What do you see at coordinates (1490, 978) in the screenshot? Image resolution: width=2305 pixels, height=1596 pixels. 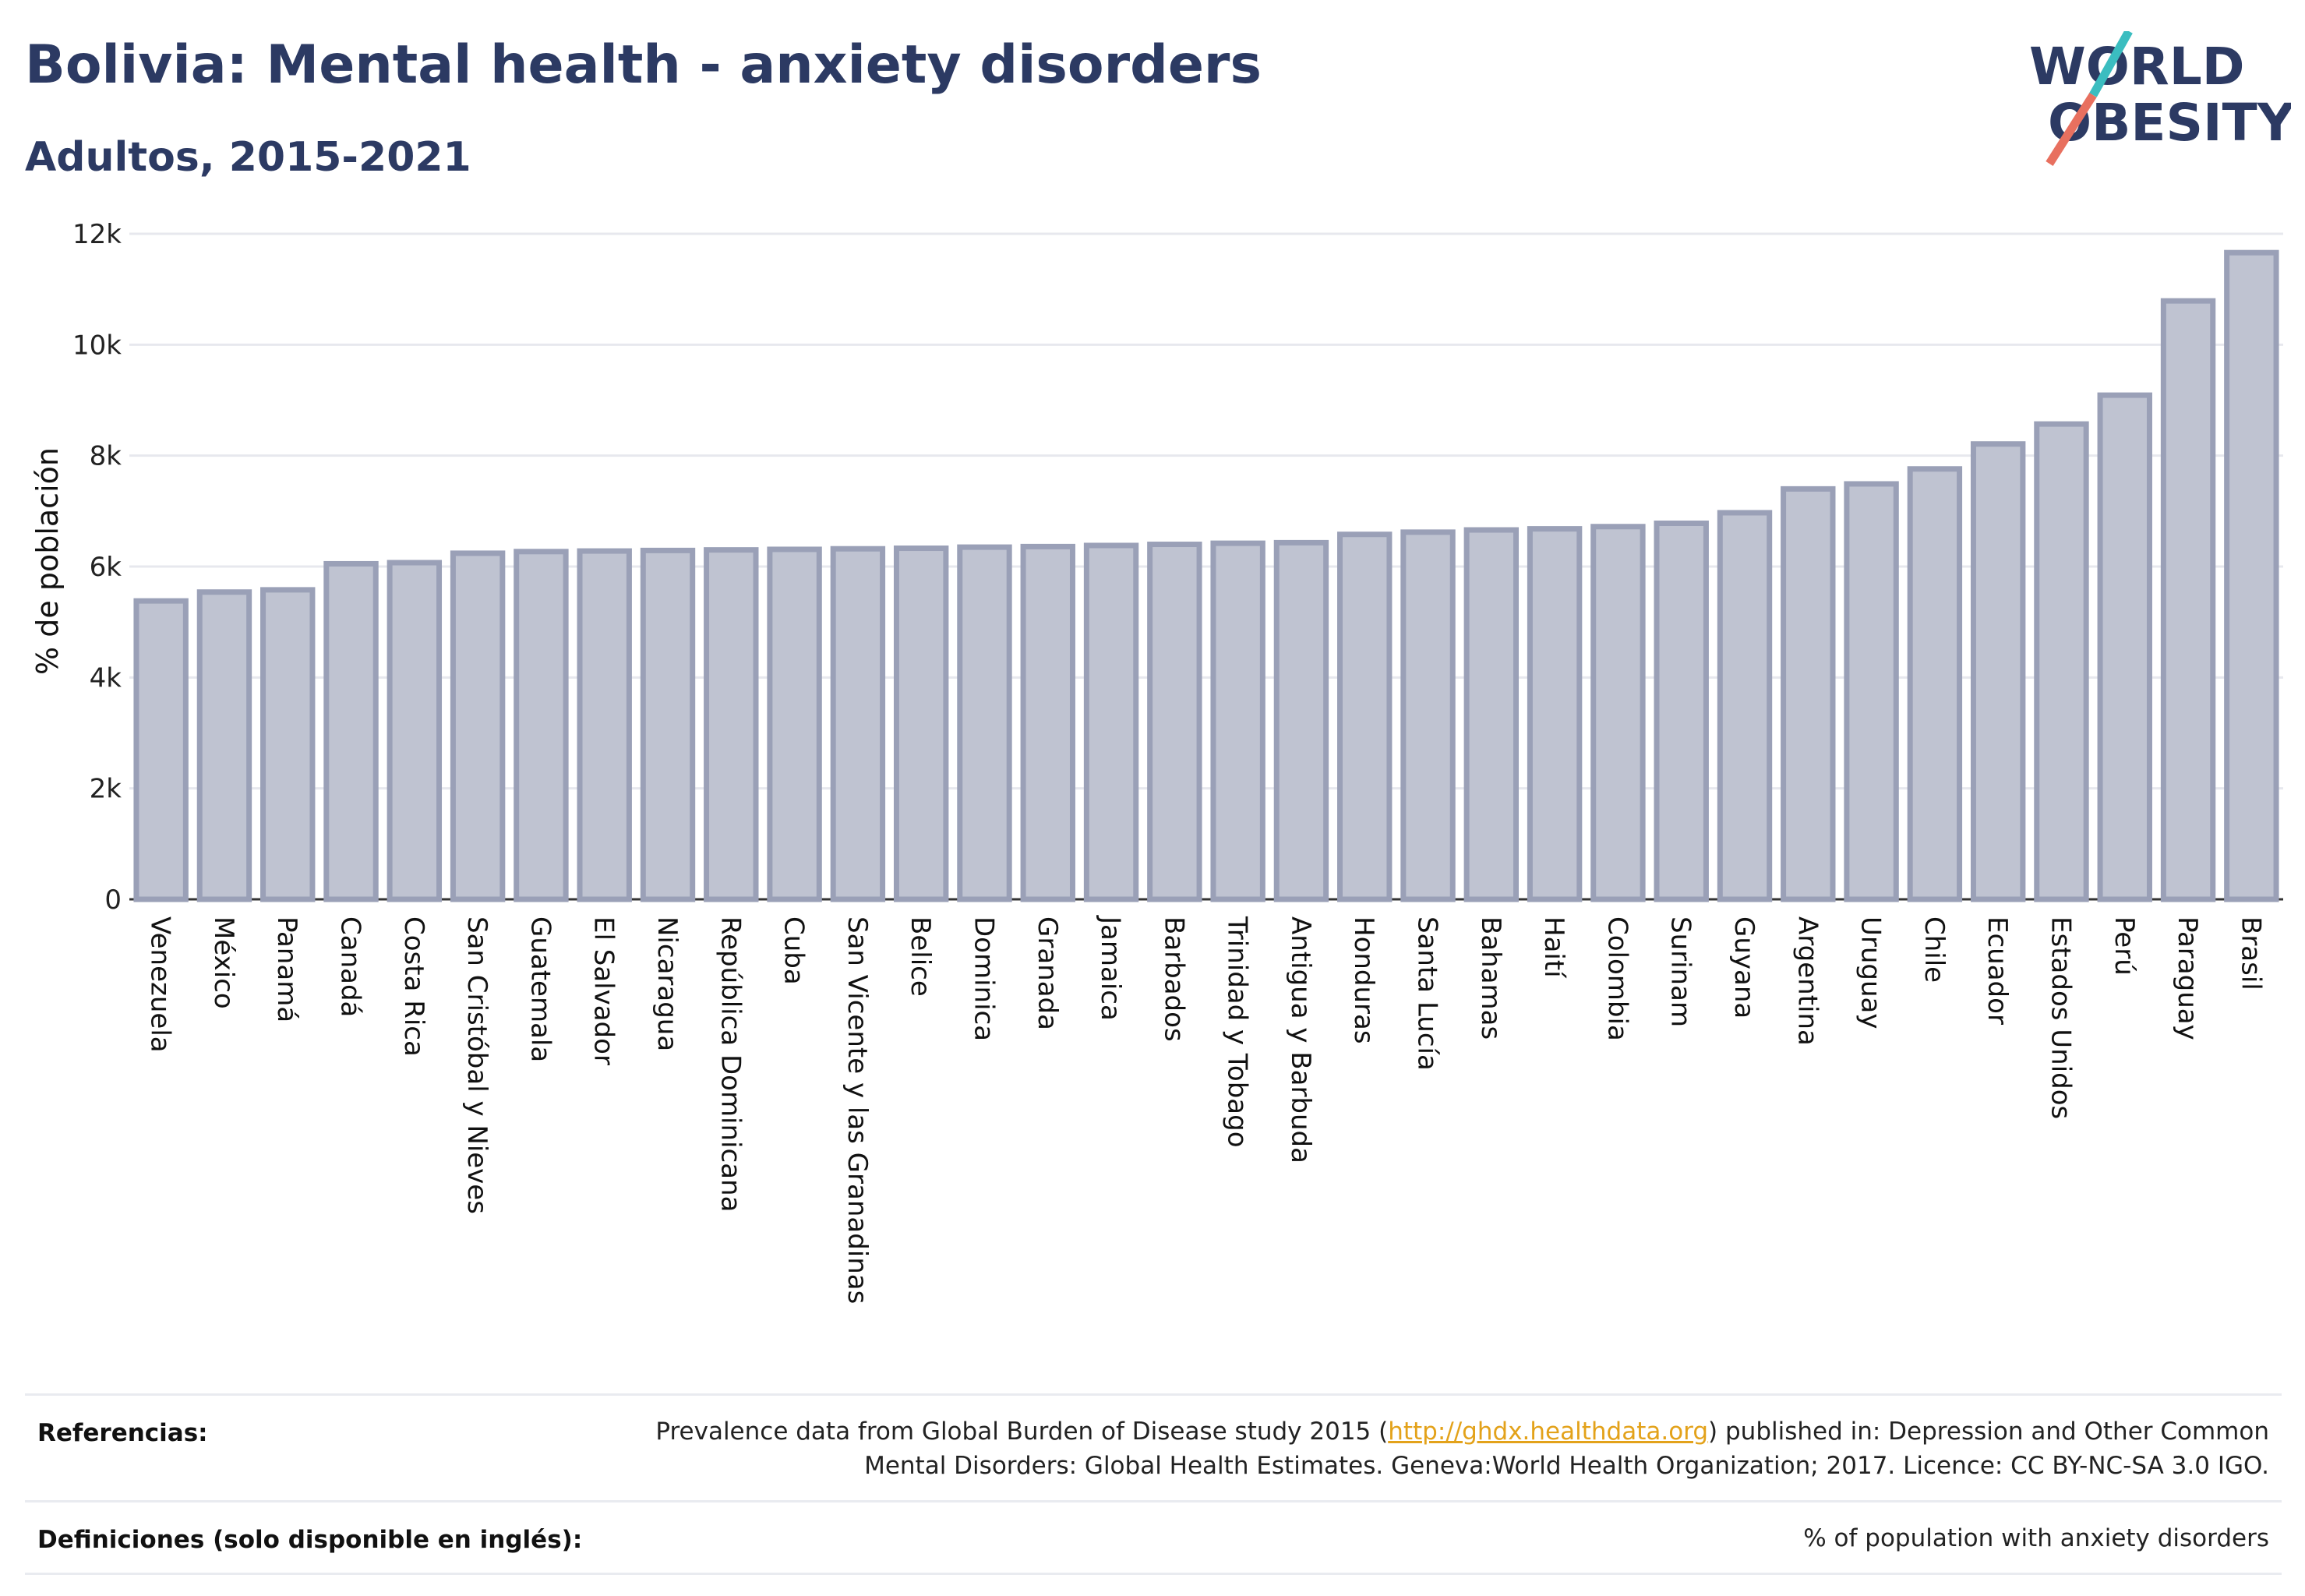 I see `x-tick-label: Bahamas` at bounding box center [1490, 978].